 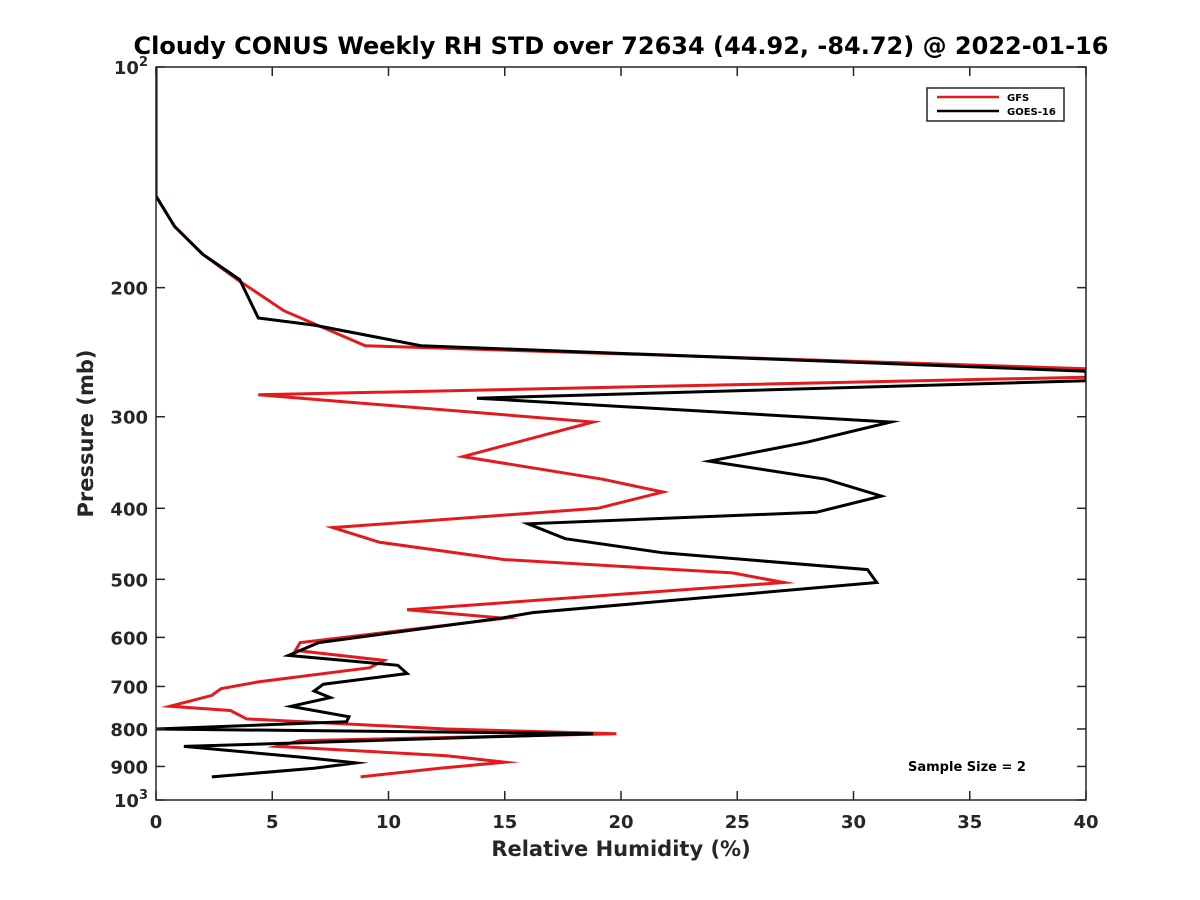 I want to click on legend: GFS GOES-16, so click(x=995, y=104).